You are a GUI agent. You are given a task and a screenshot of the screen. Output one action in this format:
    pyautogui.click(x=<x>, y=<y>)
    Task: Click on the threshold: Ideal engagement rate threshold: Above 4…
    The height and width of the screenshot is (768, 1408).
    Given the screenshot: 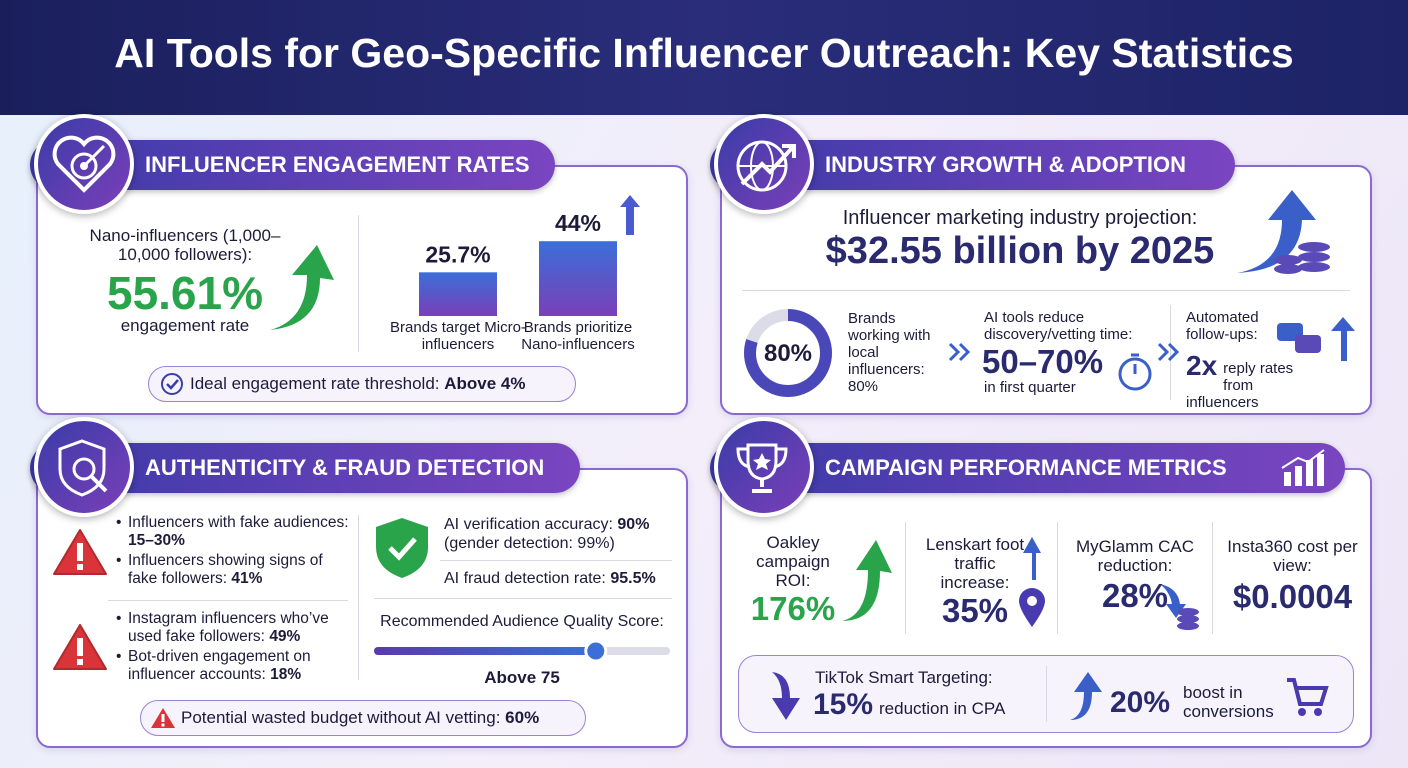 What is the action you would take?
    pyautogui.click(x=358, y=383)
    